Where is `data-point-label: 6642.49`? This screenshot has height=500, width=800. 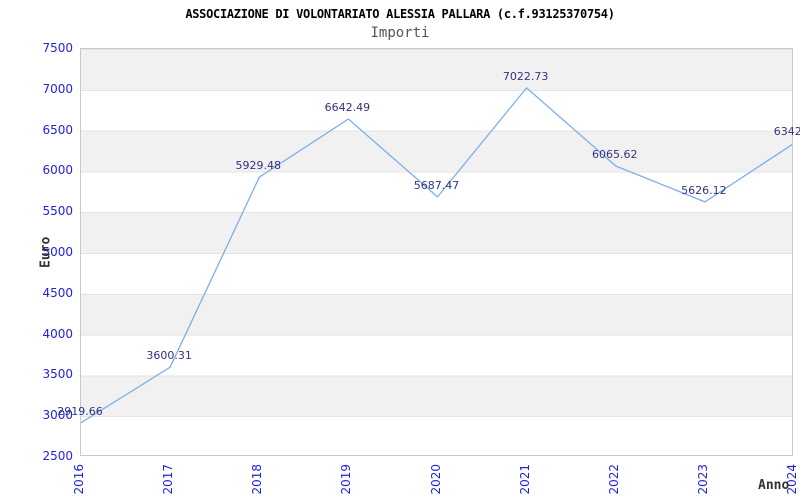 data-point-label: 6642.49 is located at coordinates (347, 107).